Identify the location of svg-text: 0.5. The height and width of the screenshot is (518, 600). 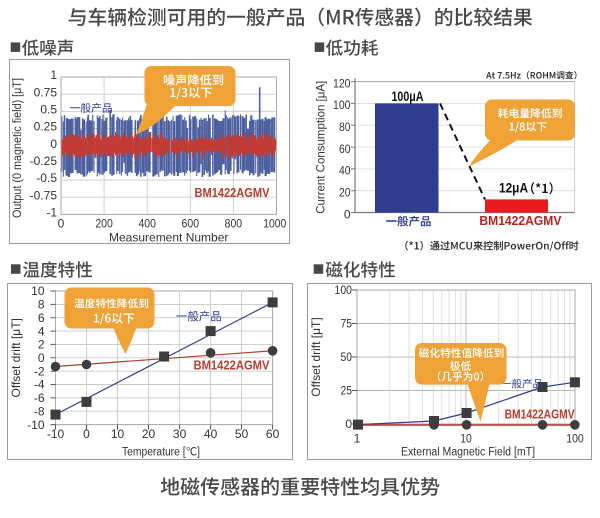
(48, 110).